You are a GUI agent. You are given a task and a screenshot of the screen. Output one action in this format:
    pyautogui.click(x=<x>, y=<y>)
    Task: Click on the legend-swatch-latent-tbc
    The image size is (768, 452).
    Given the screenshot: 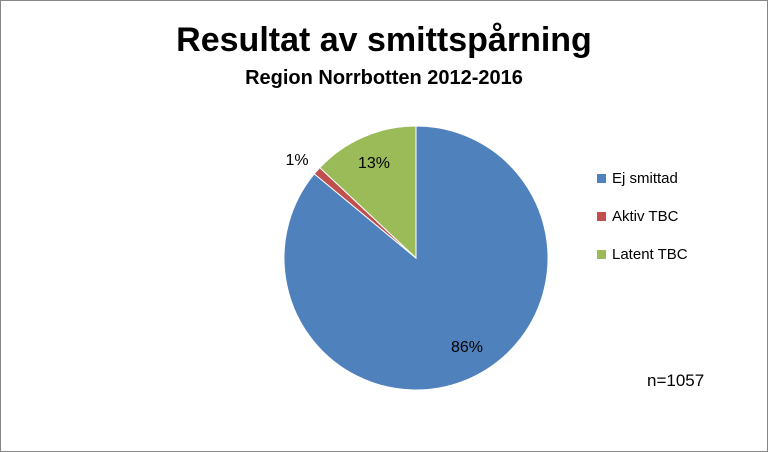 What is the action you would take?
    pyautogui.click(x=601, y=254)
    